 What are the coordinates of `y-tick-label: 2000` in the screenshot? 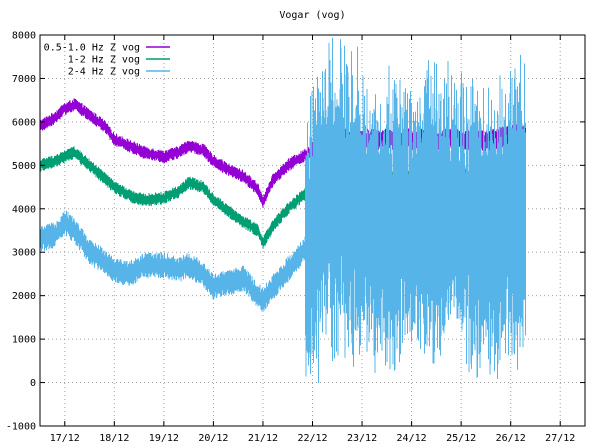 It's located at (24, 296).